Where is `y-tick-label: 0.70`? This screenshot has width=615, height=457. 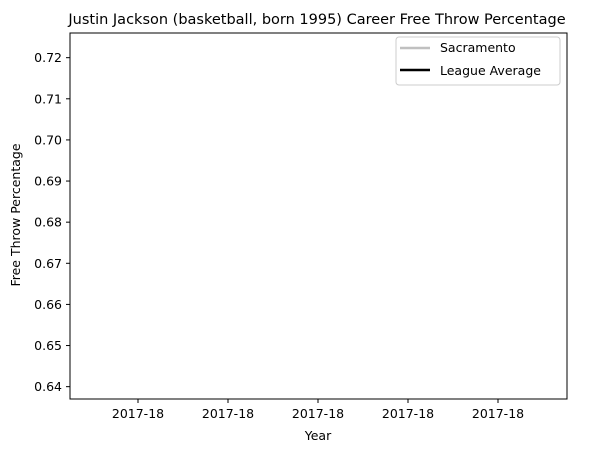
y-tick-label: 0.70 is located at coordinates (48, 139).